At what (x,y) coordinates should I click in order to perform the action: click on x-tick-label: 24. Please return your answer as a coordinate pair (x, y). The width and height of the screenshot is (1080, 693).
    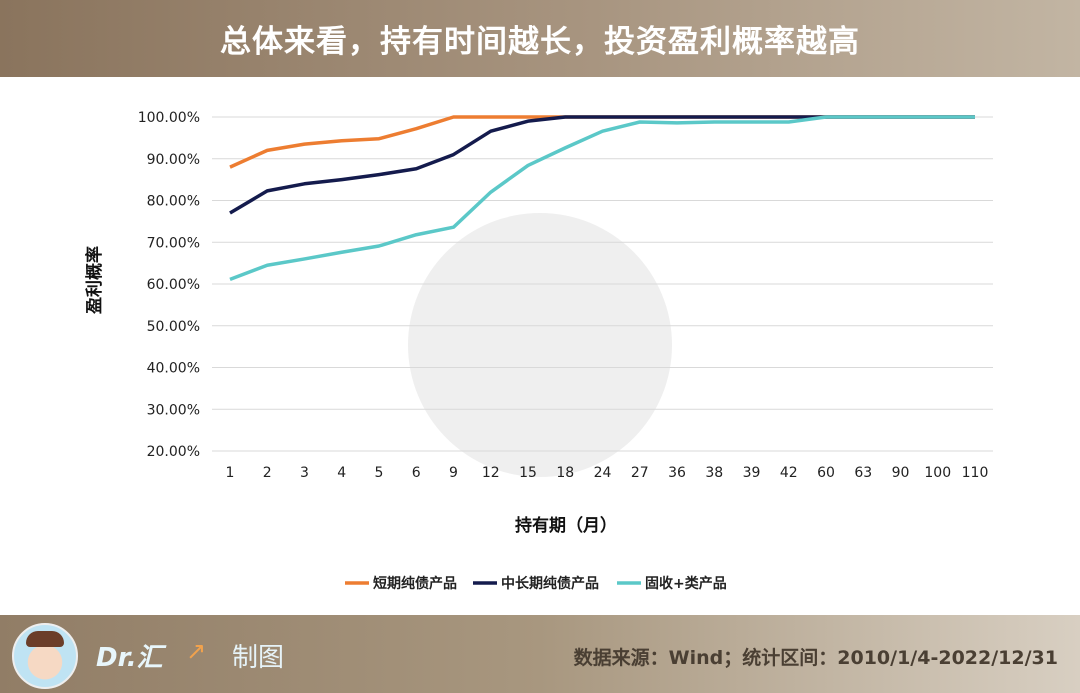
    Looking at the image, I should click on (603, 473).